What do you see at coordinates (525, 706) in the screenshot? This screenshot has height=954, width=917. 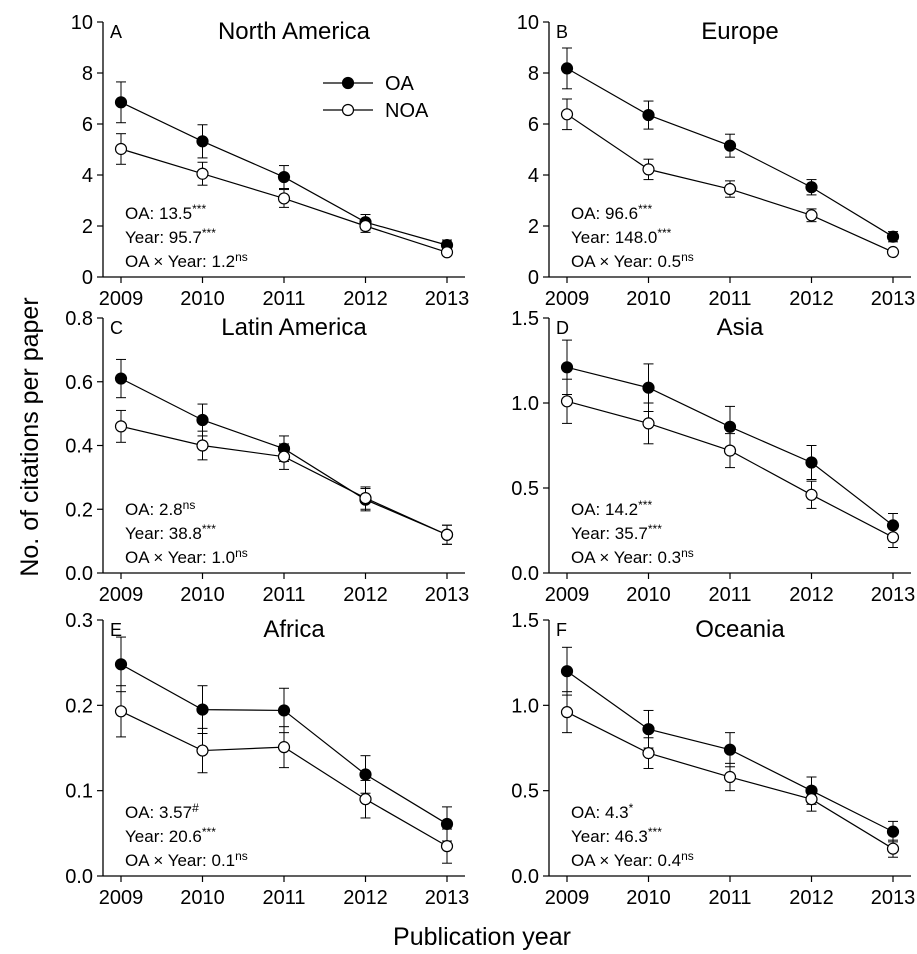 I see `y-tick-label: 1.0` at bounding box center [525, 706].